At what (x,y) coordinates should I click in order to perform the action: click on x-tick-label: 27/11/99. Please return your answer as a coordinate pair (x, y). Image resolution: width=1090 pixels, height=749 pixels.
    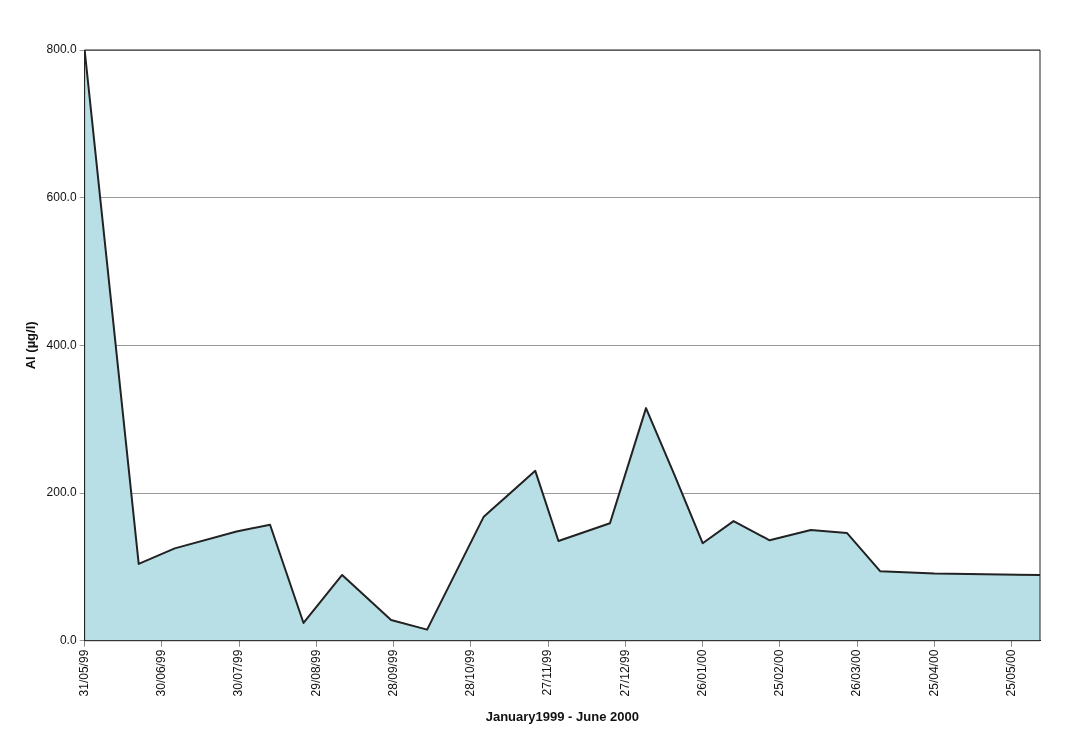
    Looking at the image, I should click on (547, 672).